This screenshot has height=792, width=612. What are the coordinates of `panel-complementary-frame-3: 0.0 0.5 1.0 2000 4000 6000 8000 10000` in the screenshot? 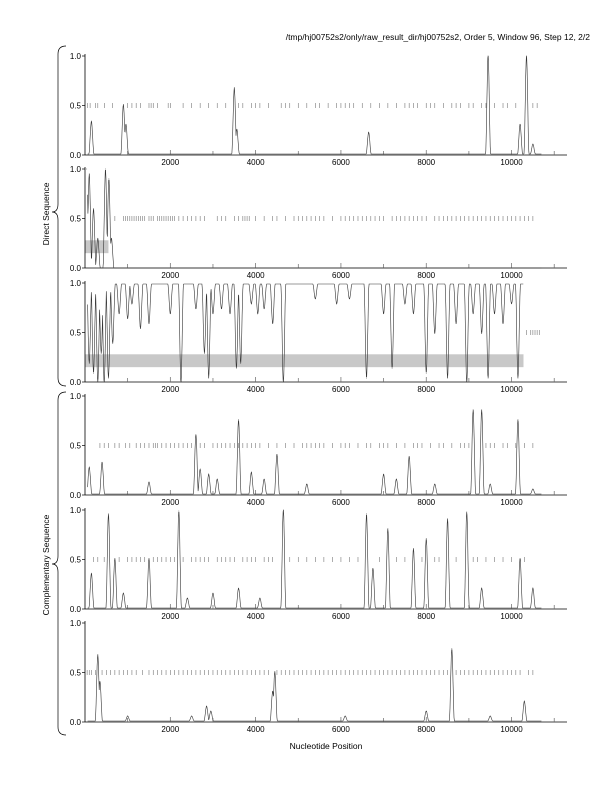 It's located at (318, 676).